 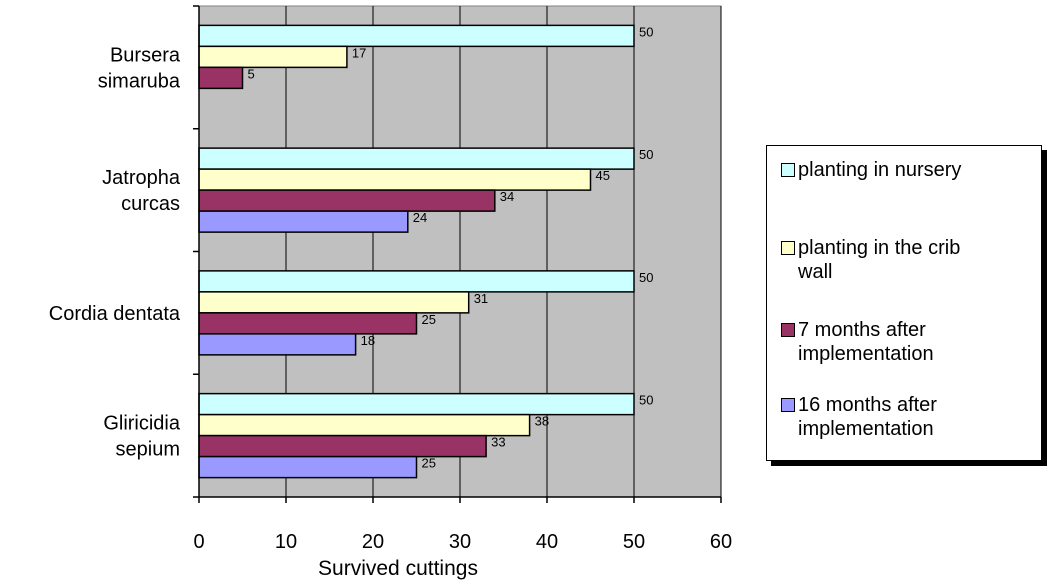 I want to click on x-tick-label-40: 40, so click(x=547, y=542).